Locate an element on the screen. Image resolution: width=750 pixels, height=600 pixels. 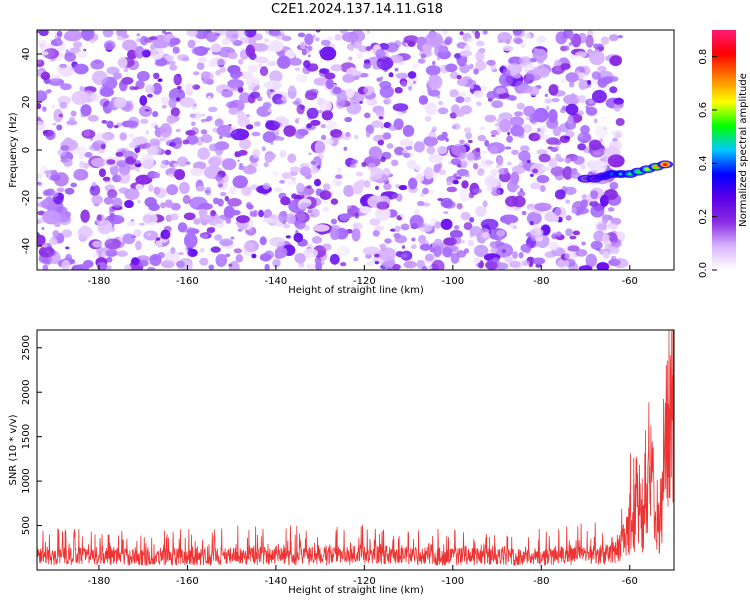
colorbar-ticks: 0.0 0.2 0.4 0.6 0.8 is located at coordinates (707, 163).